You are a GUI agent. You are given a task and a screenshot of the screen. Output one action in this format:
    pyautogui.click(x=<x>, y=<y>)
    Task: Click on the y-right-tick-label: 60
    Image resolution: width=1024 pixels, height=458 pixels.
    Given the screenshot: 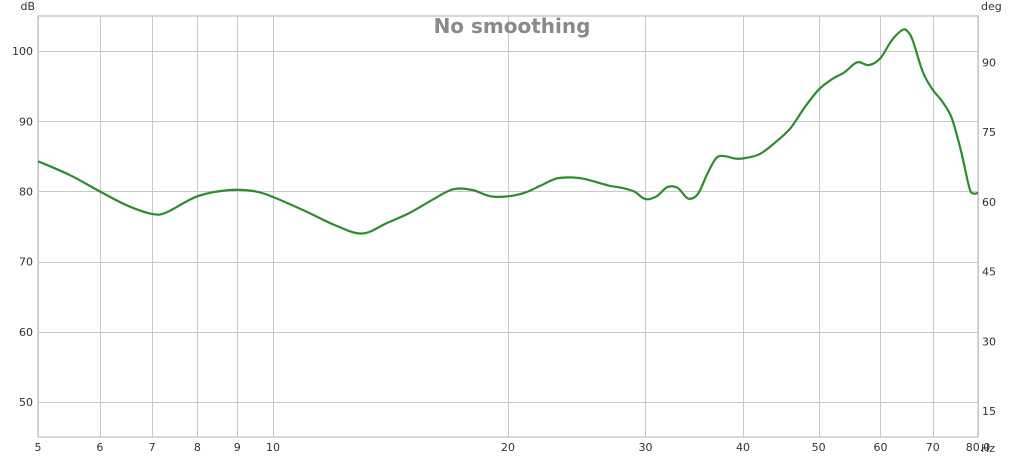 What is the action you would take?
    pyautogui.click(x=989, y=202)
    